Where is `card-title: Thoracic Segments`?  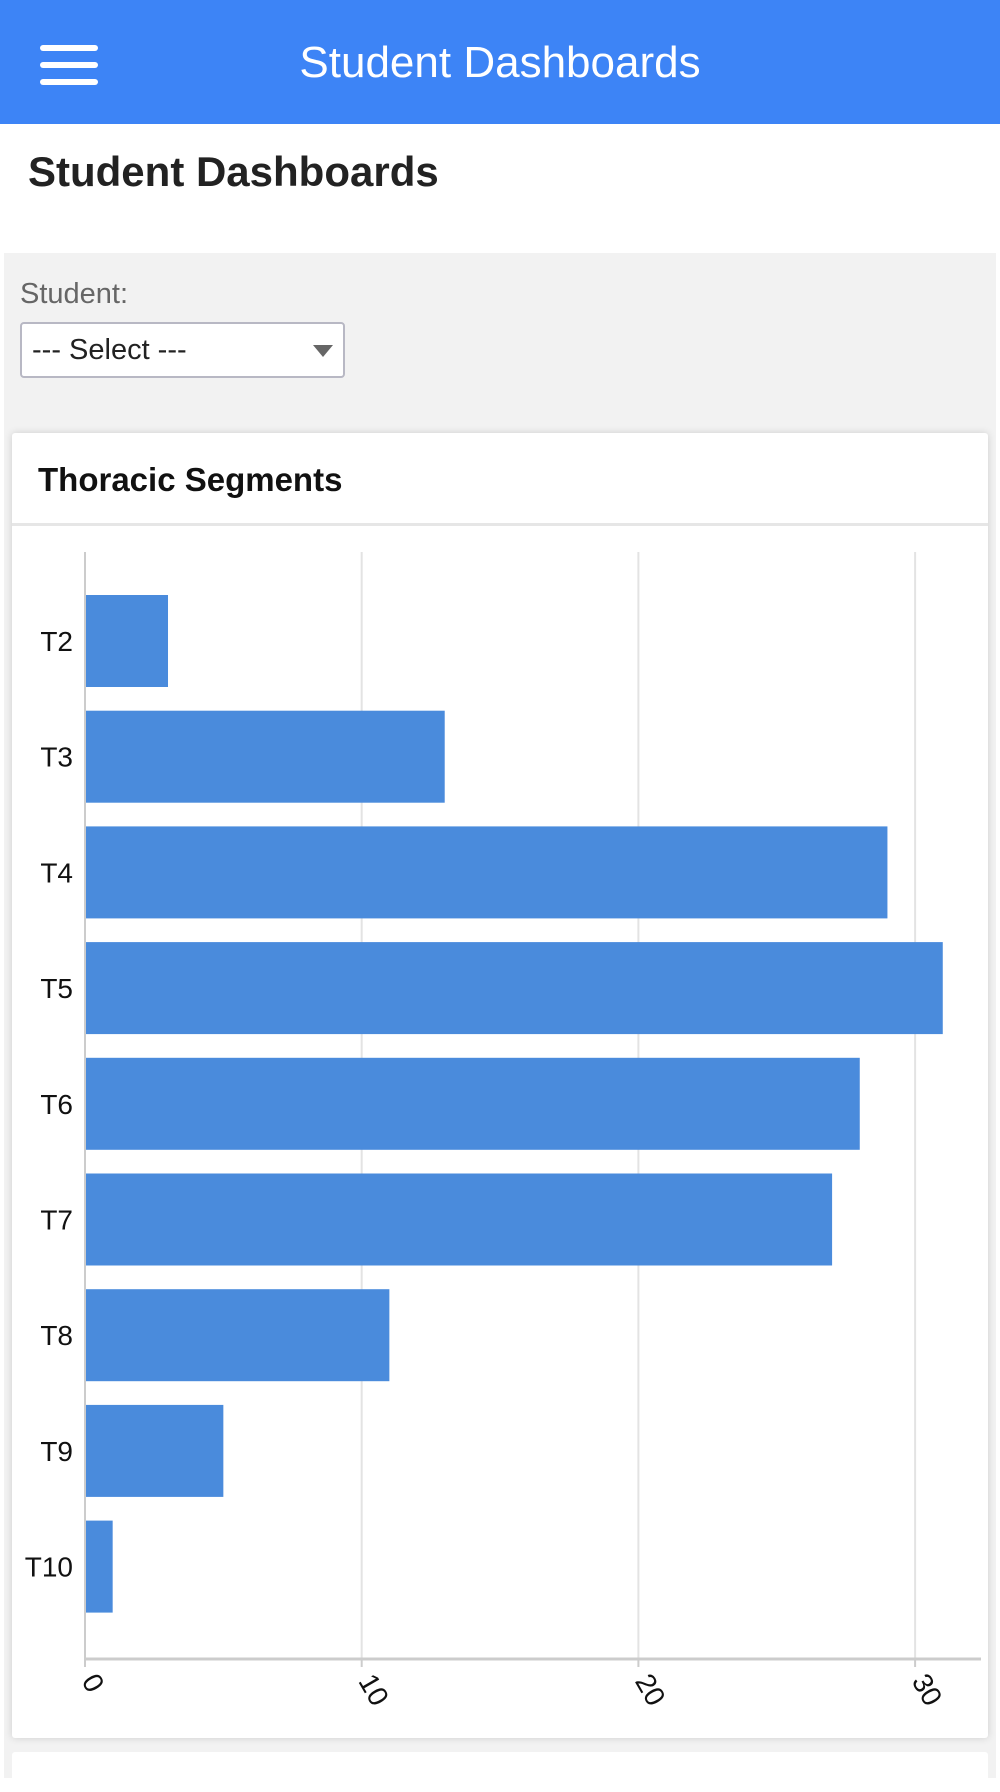
card-title: Thoracic Segments is located at coordinates (190, 479).